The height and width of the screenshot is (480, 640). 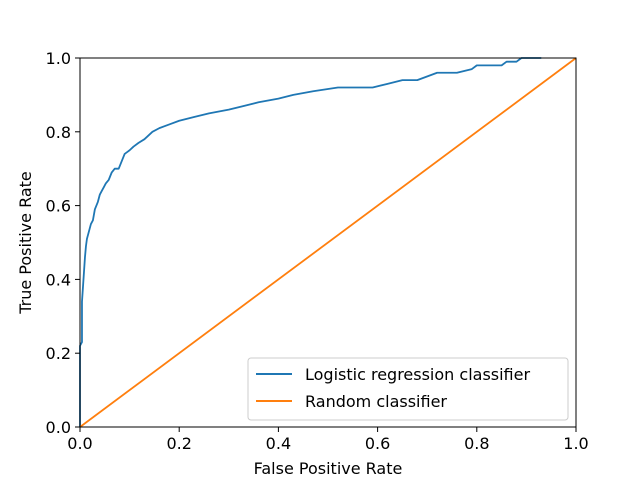 What do you see at coordinates (58, 132) in the screenshot?
I see `y-tick-label: 0.8` at bounding box center [58, 132].